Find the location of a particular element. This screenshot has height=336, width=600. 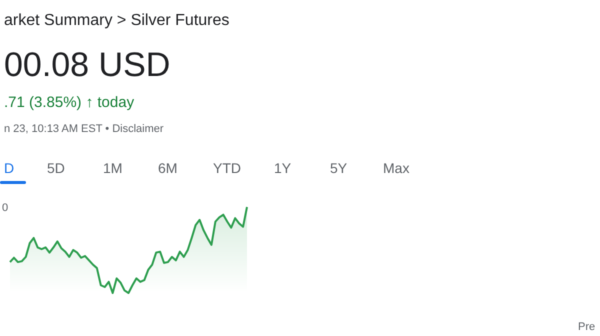

text: 00.08 USD is located at coordinates (87, 65).